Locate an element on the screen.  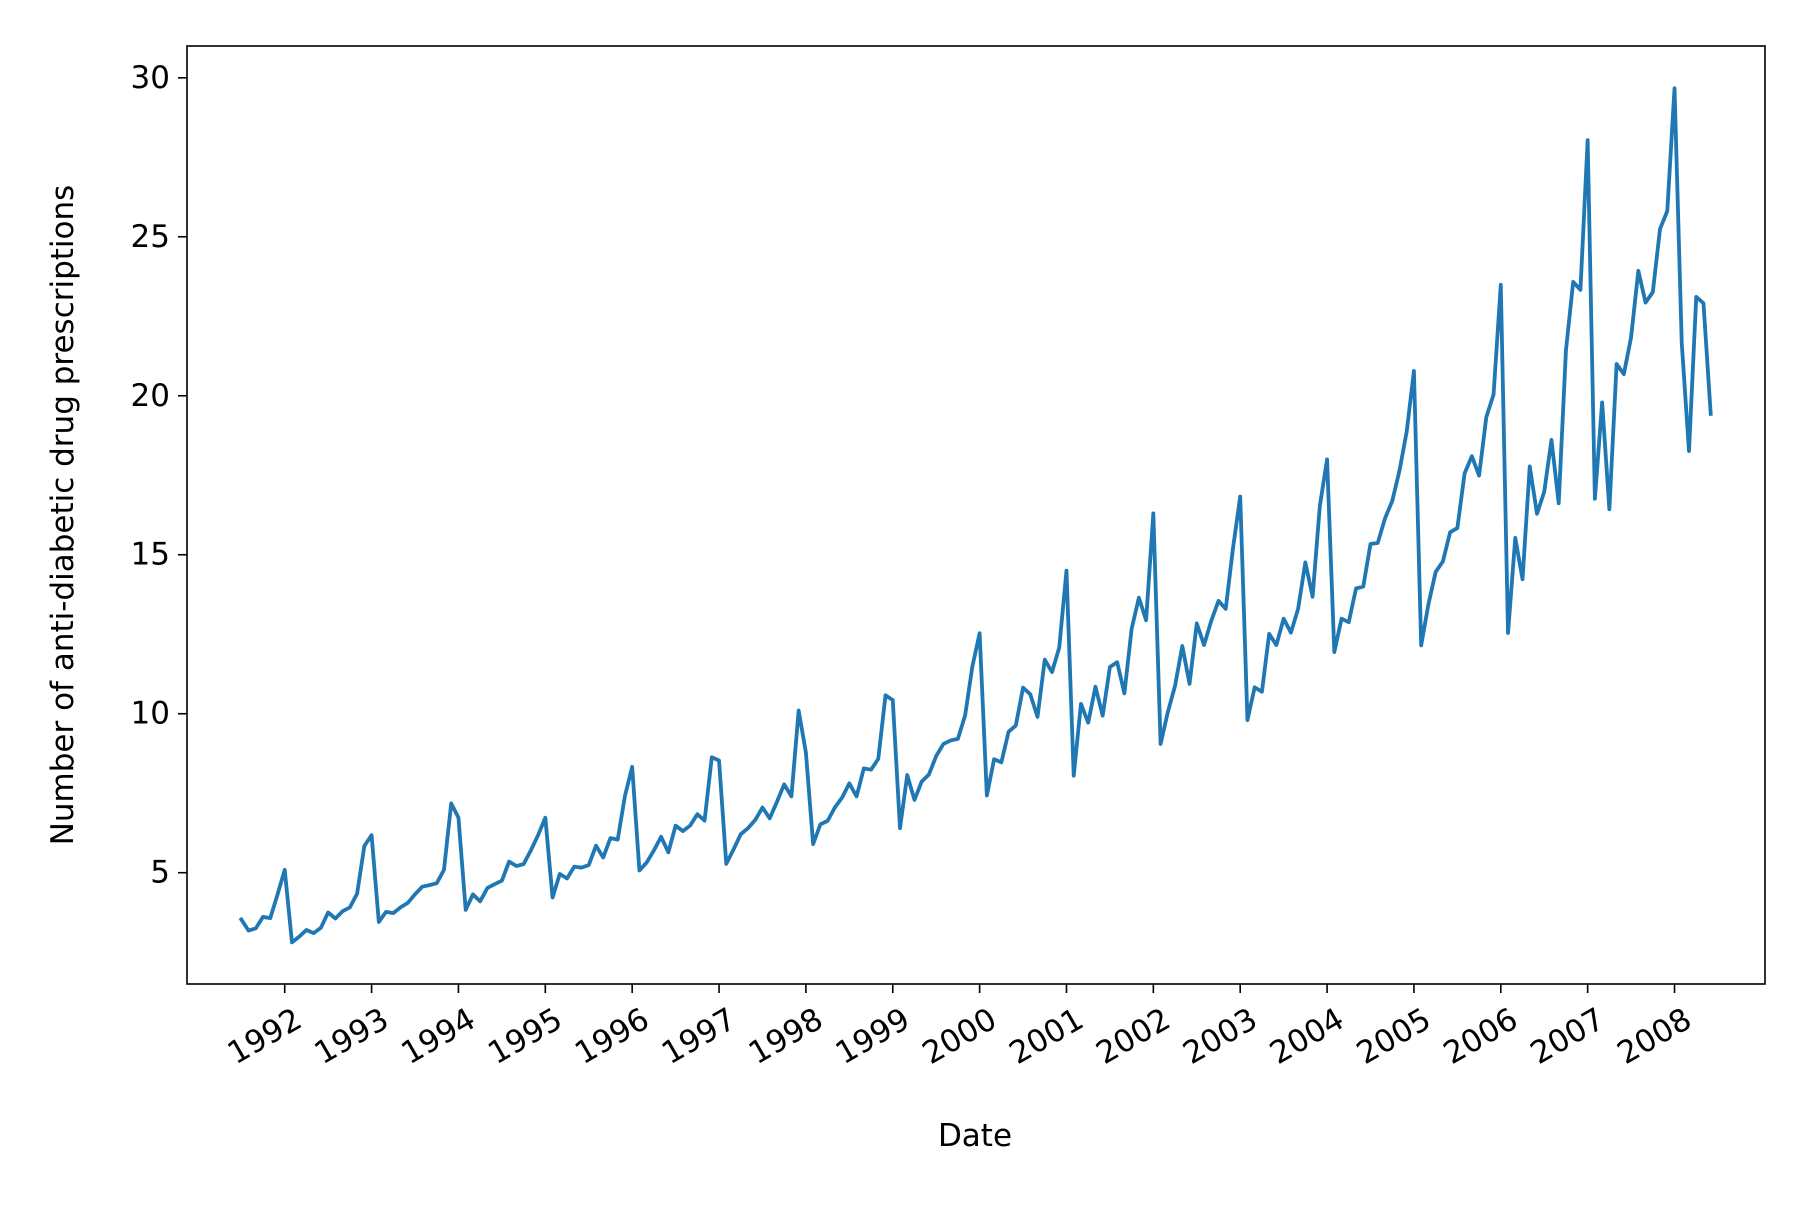
y-axis-ticks: 5 10 15 20 25 30 is located at coordinates (159, 475).